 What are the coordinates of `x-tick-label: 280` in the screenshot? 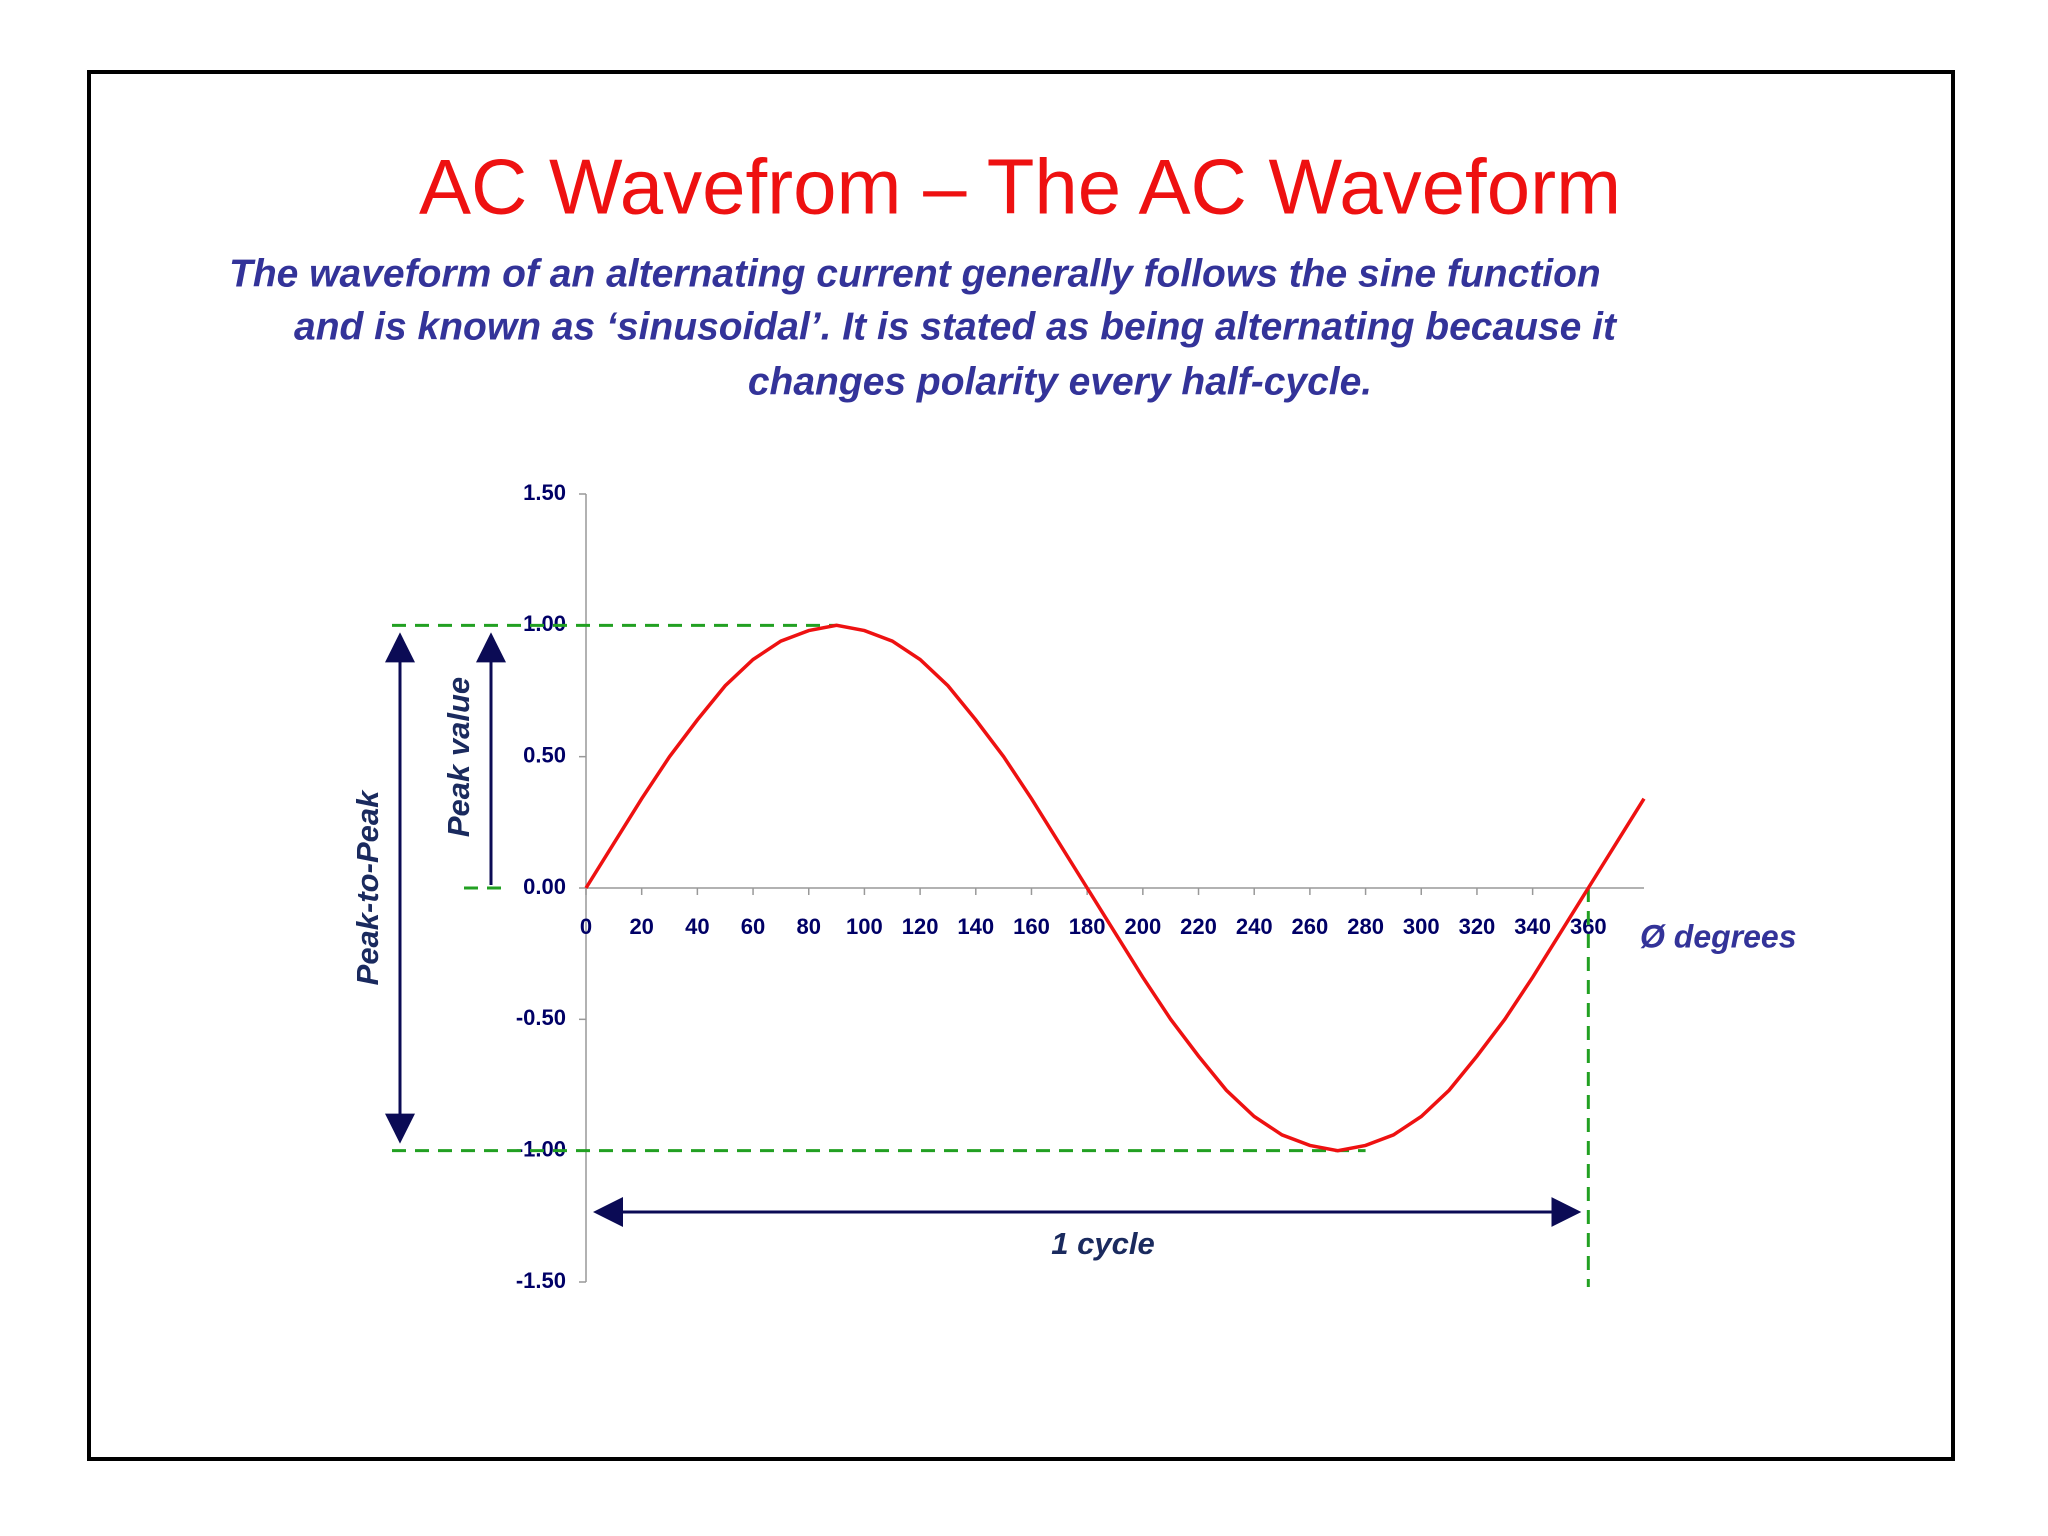 It's located at (1365, 926).